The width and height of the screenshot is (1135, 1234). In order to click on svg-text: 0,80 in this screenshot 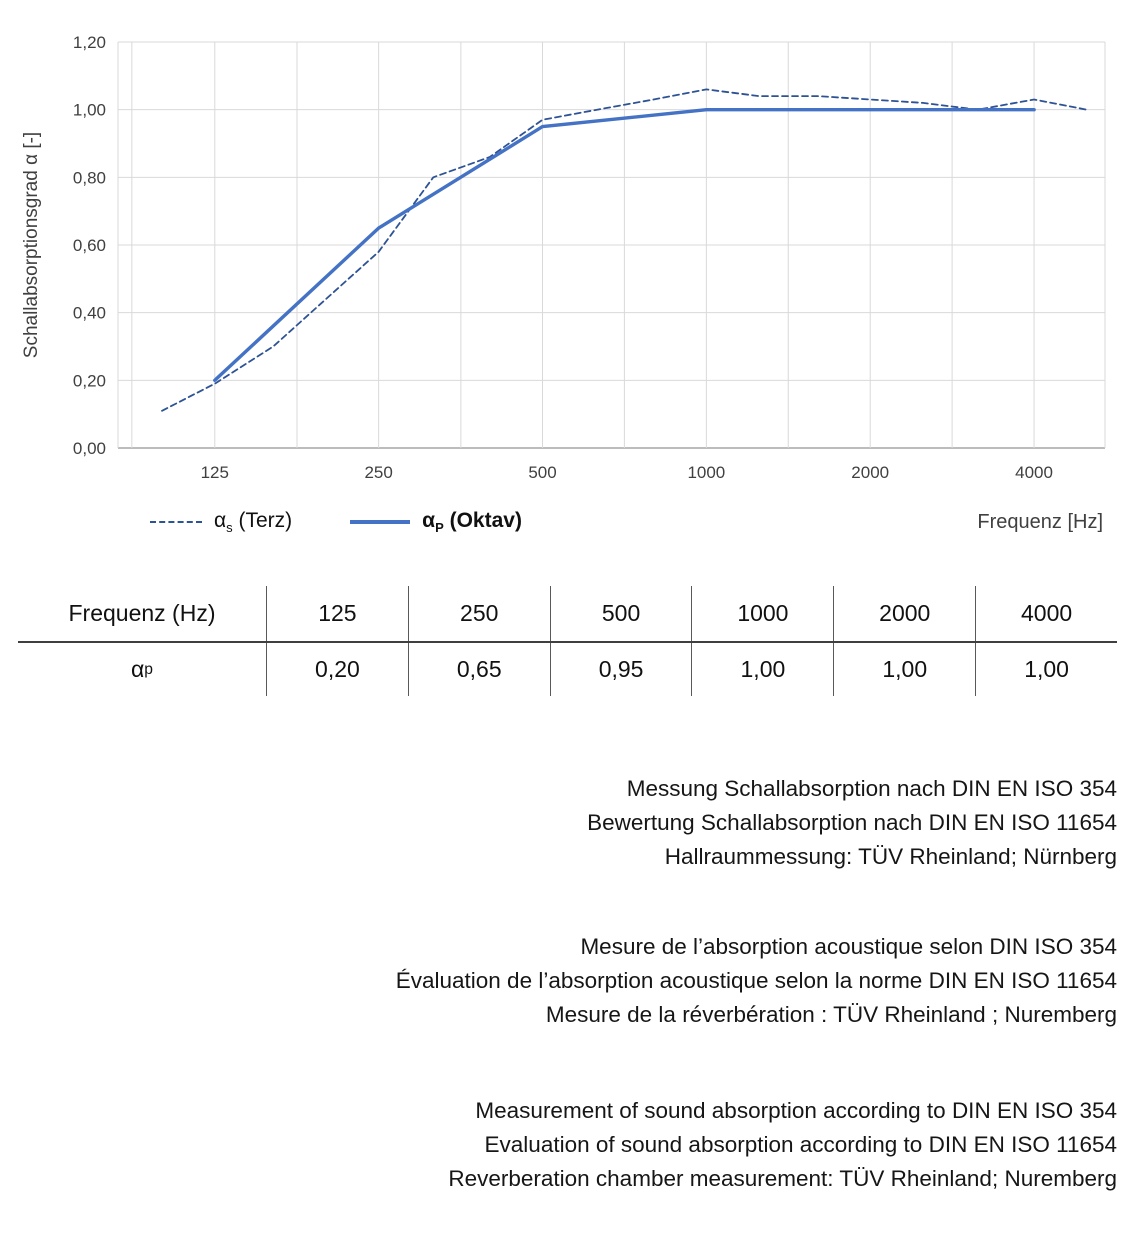, I will do `click(89, 177)`.